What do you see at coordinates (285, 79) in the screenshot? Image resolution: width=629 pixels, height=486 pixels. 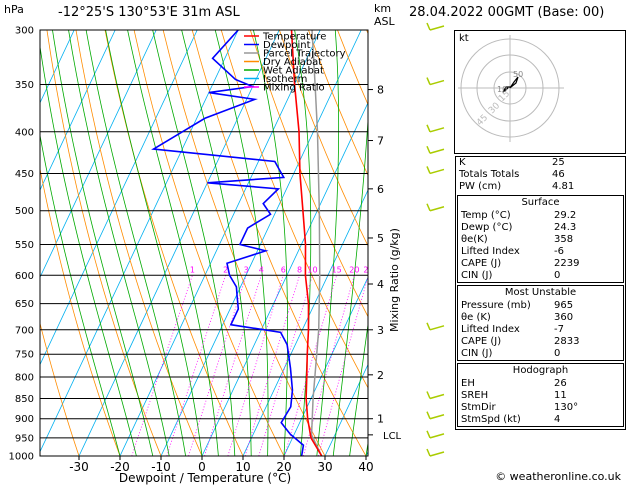 I see `legend-label: Isotherm` at bounding box center [285, 79].